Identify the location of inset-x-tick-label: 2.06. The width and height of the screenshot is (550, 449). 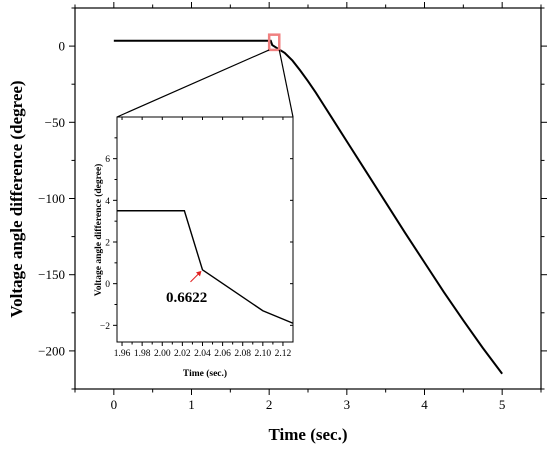
(222, 354).